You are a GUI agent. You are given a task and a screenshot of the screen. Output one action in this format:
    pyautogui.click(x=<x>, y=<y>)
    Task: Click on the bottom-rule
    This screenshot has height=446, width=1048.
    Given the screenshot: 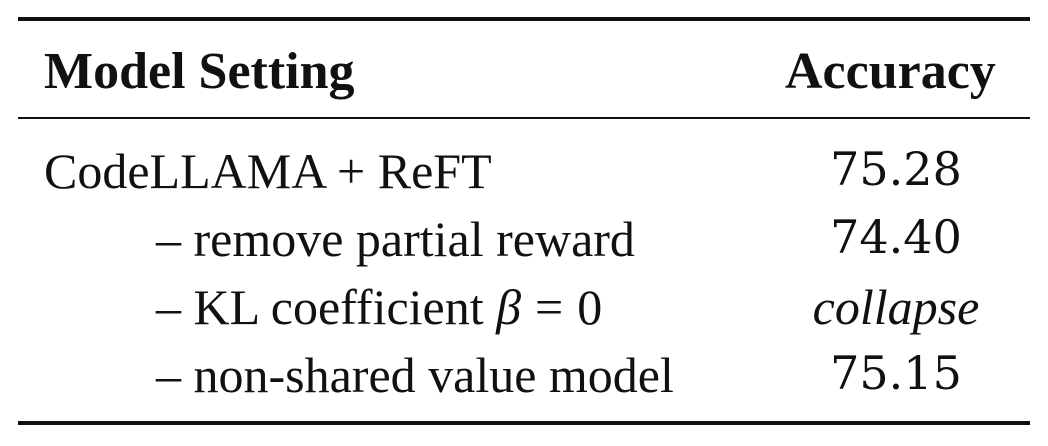 What is the action you would take?
    pyautogui.click(x=524, y=423)
    